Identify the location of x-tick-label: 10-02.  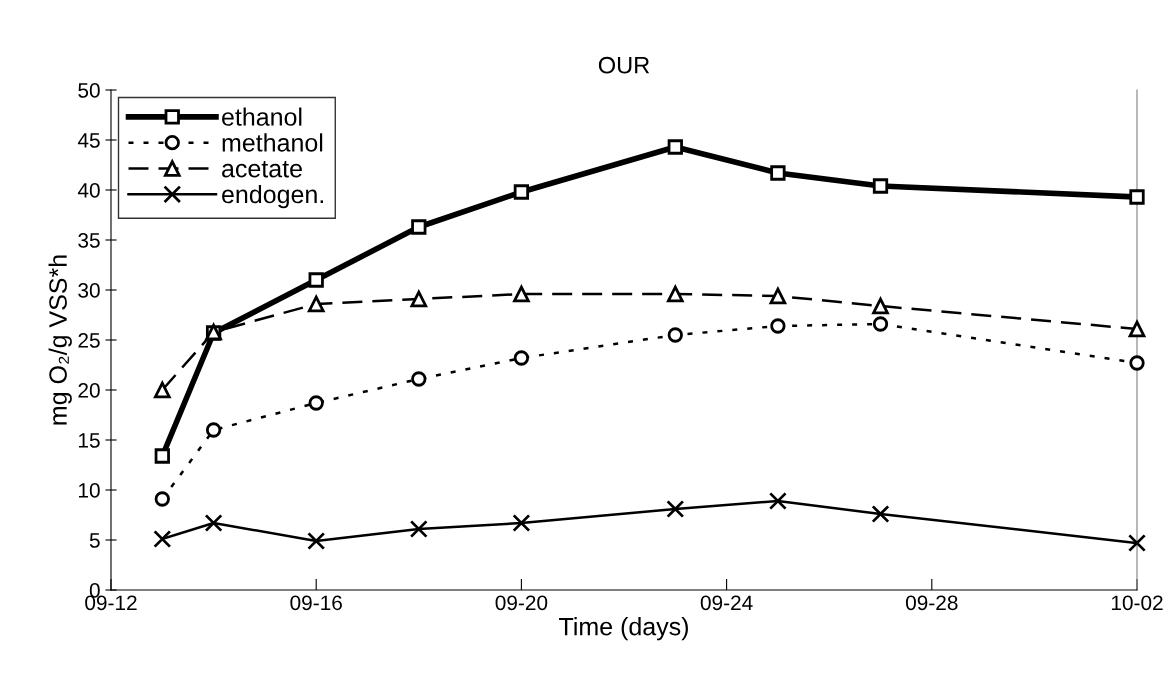
(1137, 603).